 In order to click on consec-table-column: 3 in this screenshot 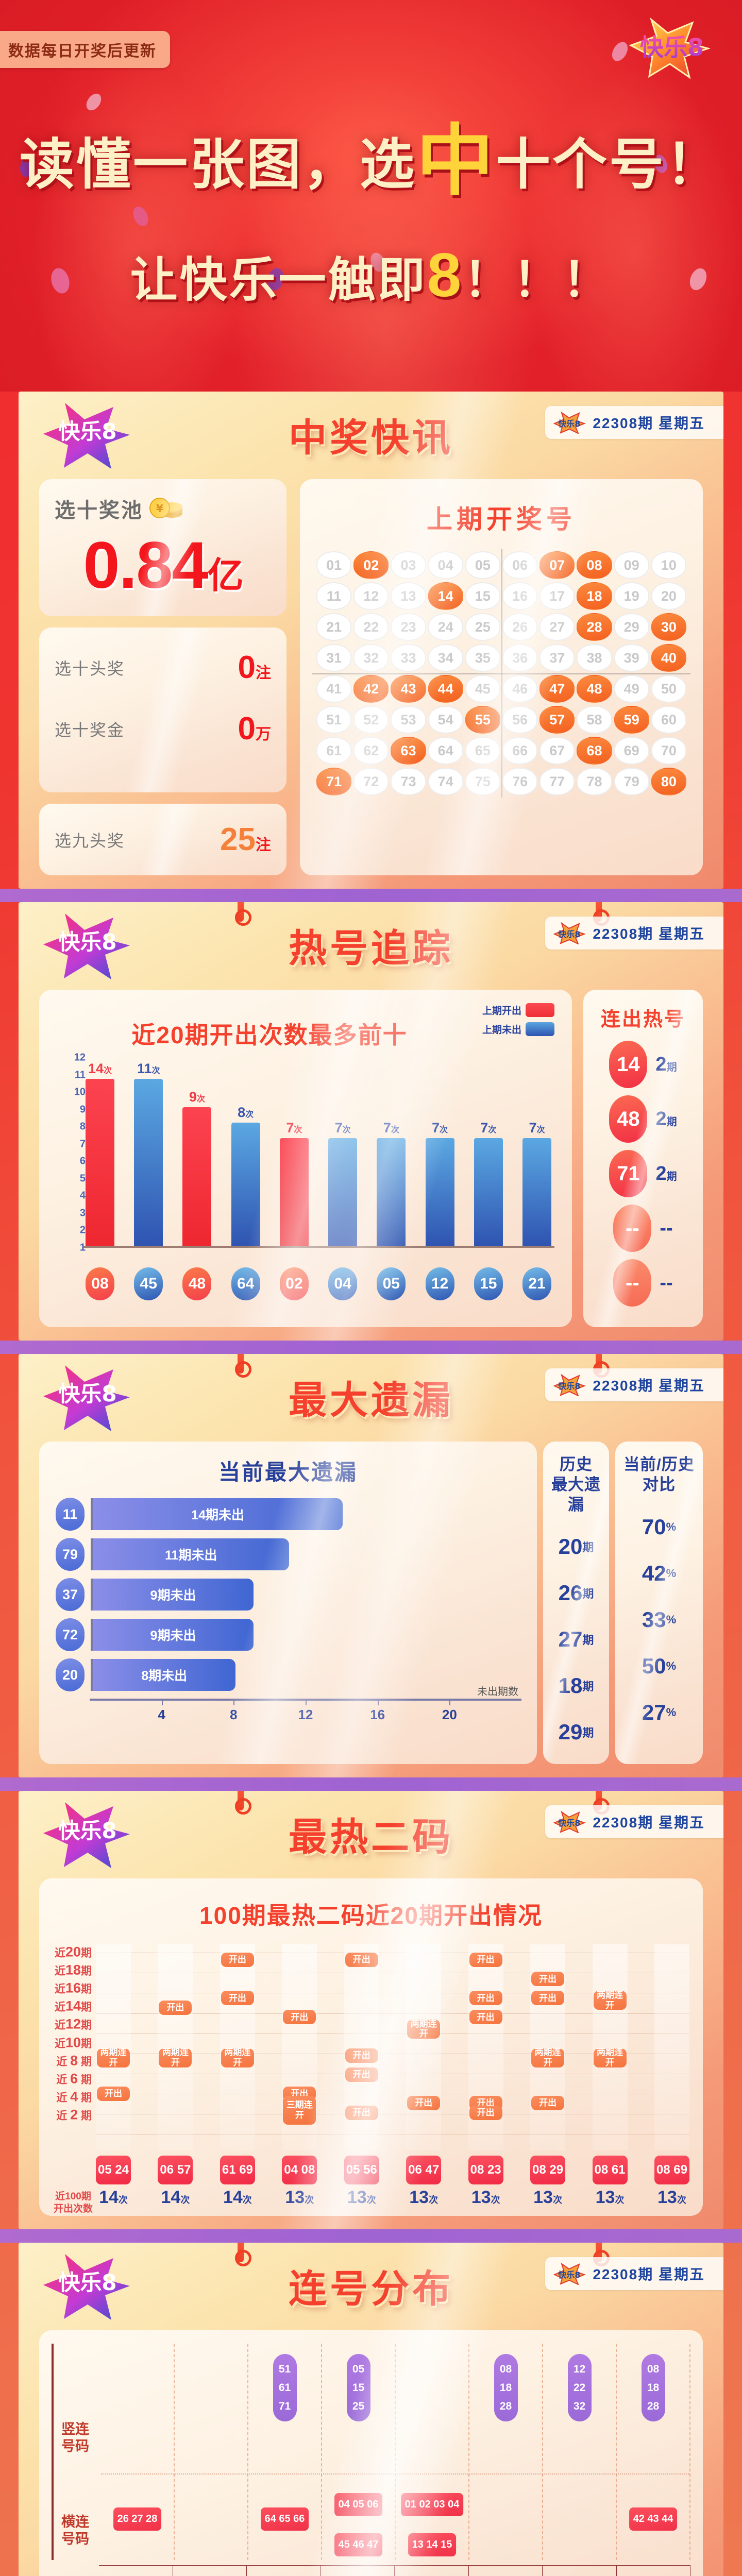, I will do `click(136, 2570)`.